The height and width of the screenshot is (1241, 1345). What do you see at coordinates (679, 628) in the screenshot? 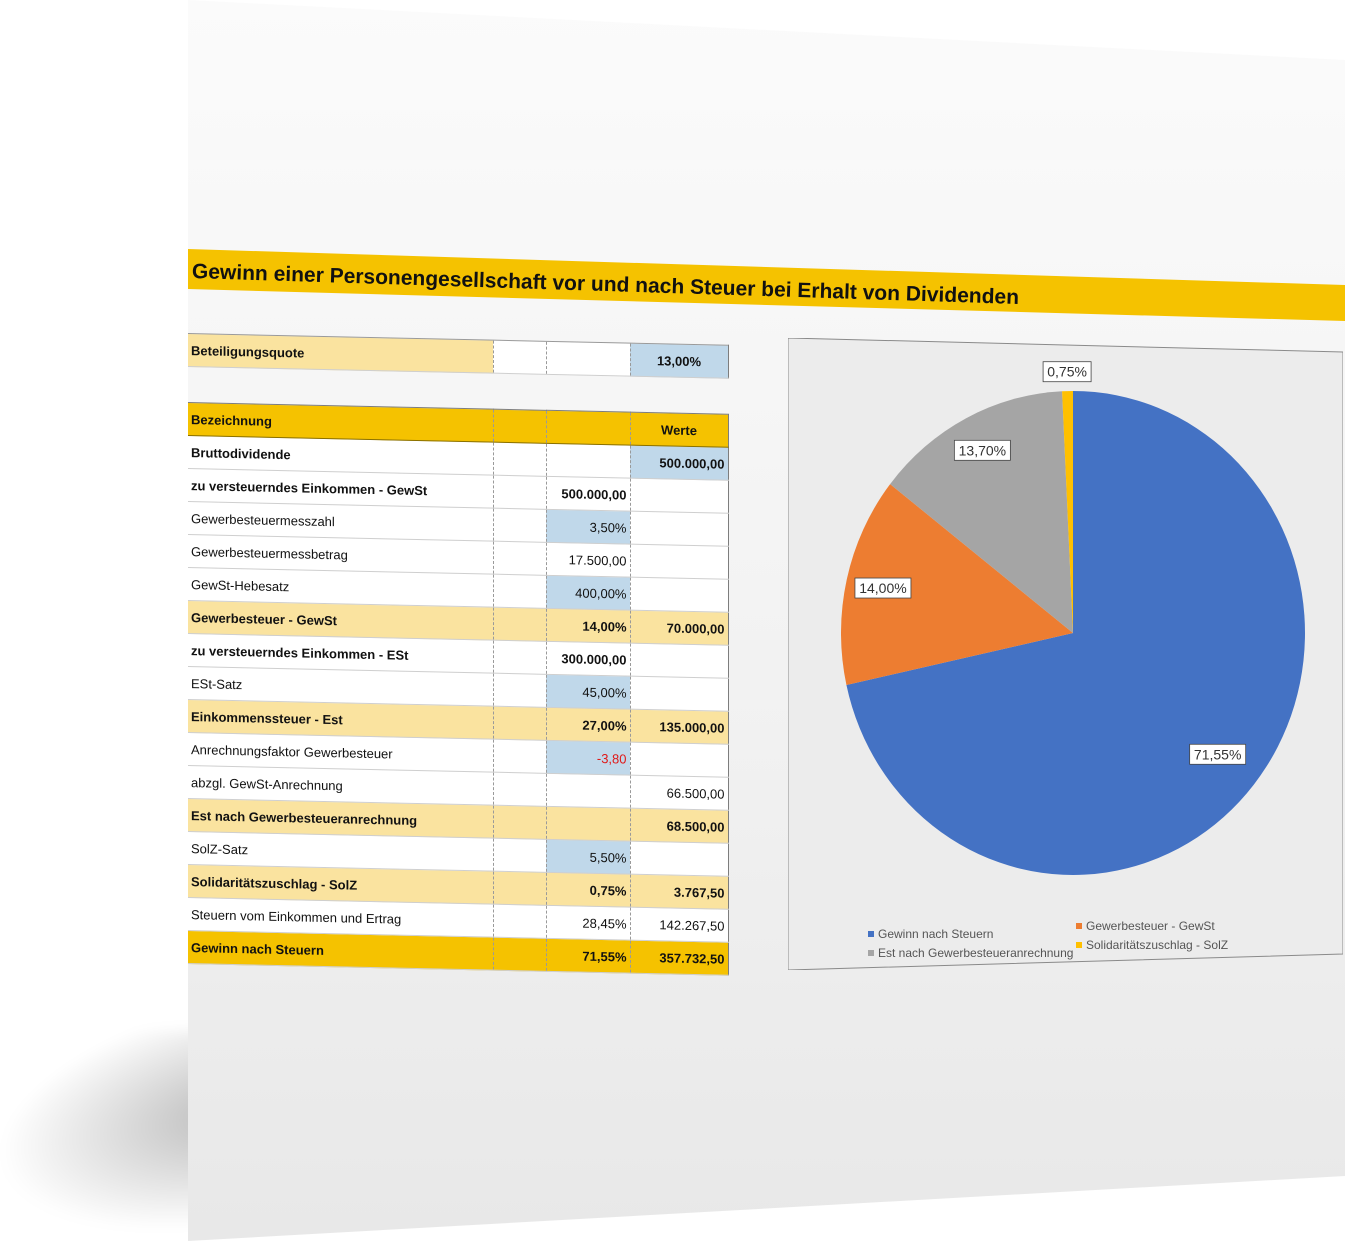
I see `row-value-amount: 70.000,00` at bounding box center [679, 628].